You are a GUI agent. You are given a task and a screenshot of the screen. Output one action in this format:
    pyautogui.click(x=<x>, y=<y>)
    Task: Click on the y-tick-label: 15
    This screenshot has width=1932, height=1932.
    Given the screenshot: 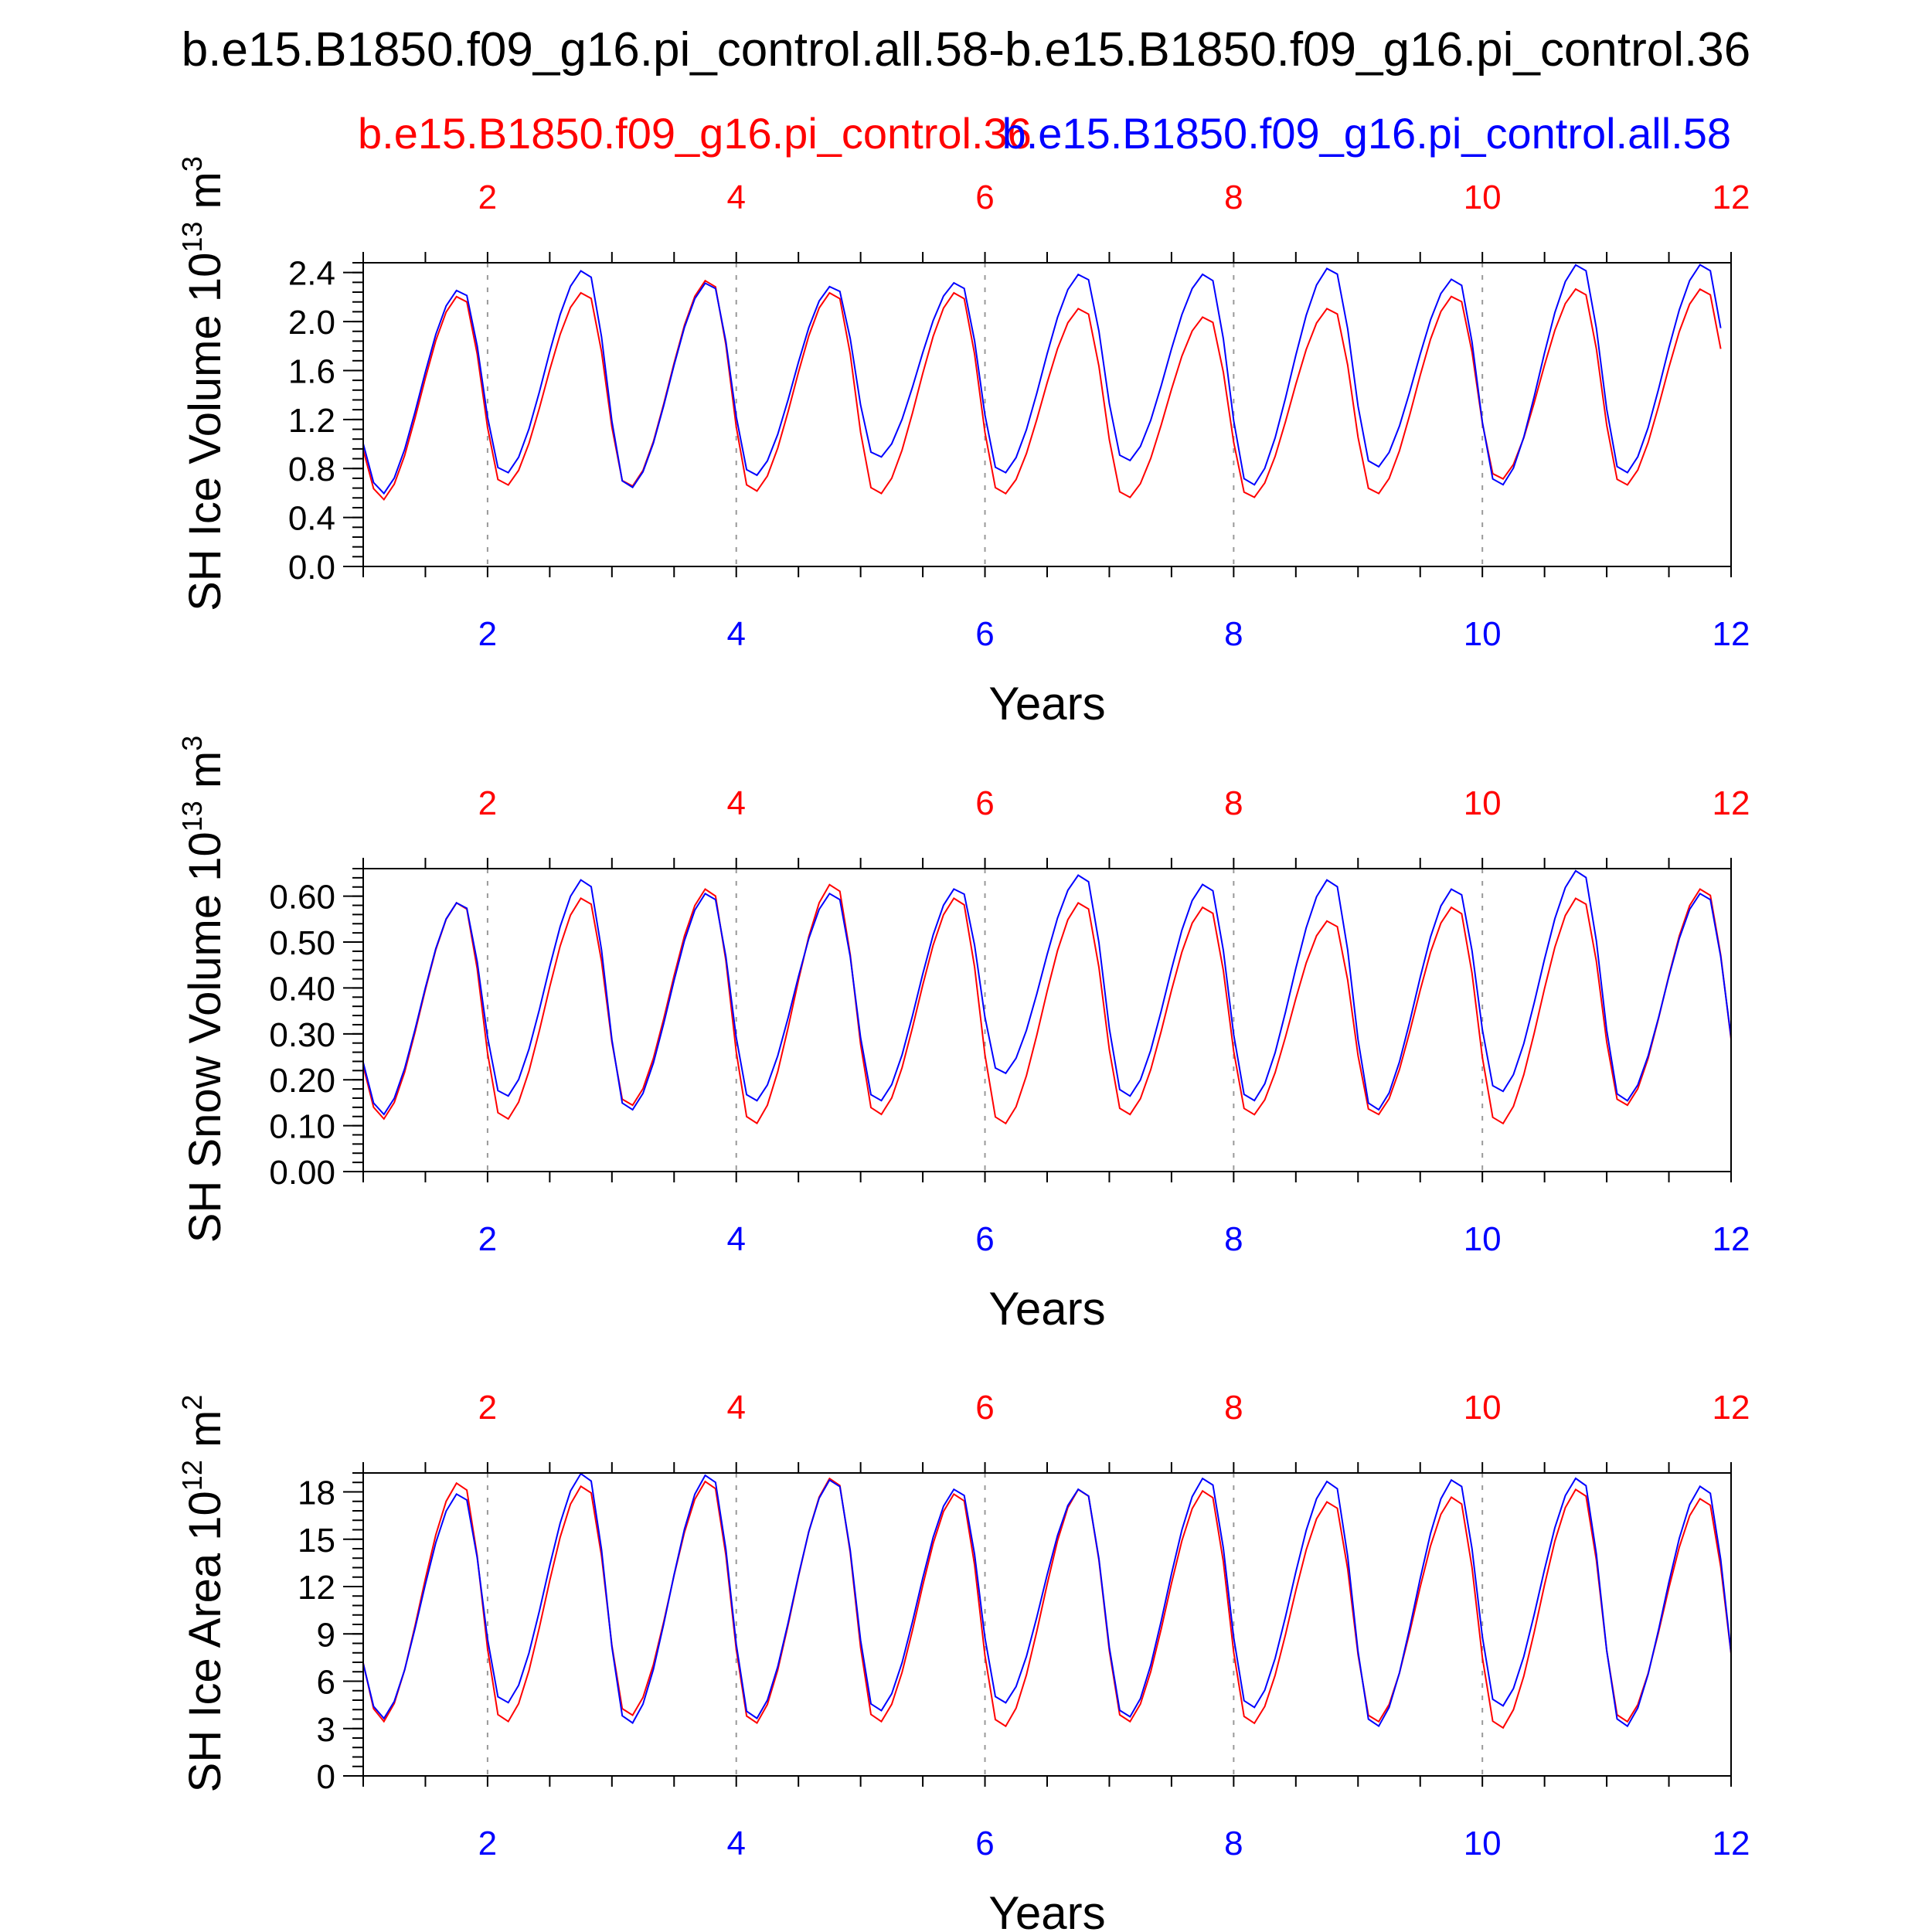 What is the action you would take?
    pyautogui.click(x=316, y=1541)
    